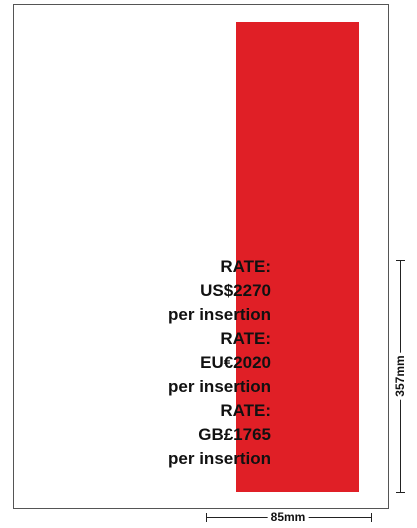  What do you see at coordinates (288, 517) in the screenshot?
I see `width-dimension-label: 85mm` at bounding box center [288, 517].